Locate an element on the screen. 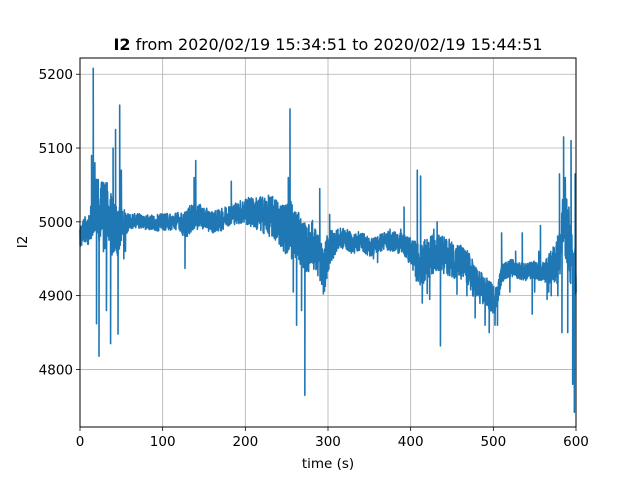 The image size is (640, 485). y-tick-label: 5100 is located at coordinates (56, 149).